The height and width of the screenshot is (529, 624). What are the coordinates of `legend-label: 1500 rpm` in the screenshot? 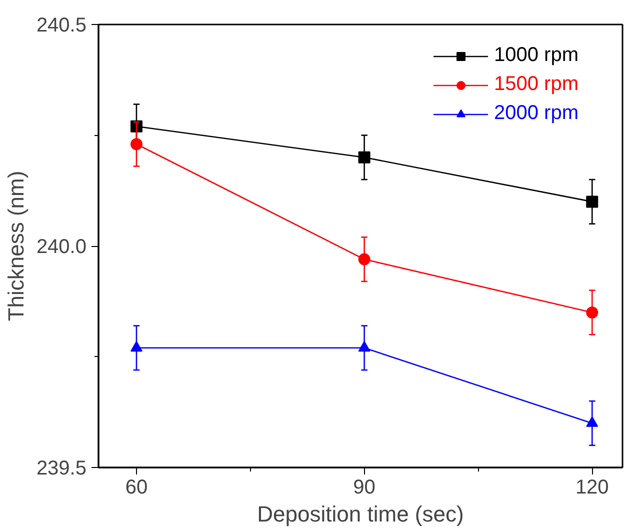 It's located at (536, 84).